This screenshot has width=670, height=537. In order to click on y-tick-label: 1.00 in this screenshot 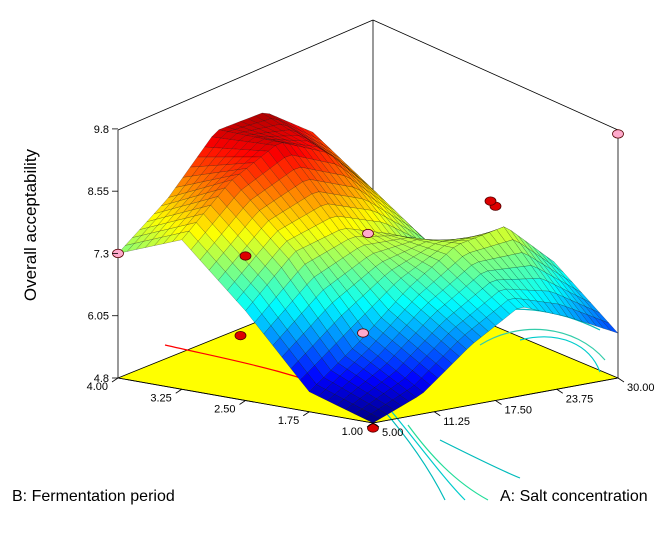, I will do `click(352, 432)`.